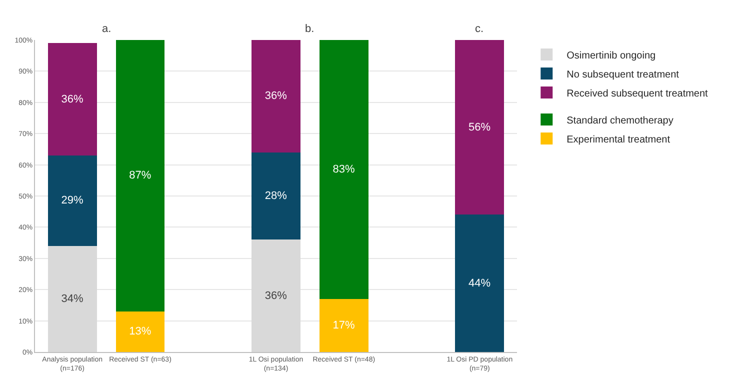 The height and width of the screenshot is (387, 742). I want to click on legend-label: No subsequent treatment, so click(623, 74).